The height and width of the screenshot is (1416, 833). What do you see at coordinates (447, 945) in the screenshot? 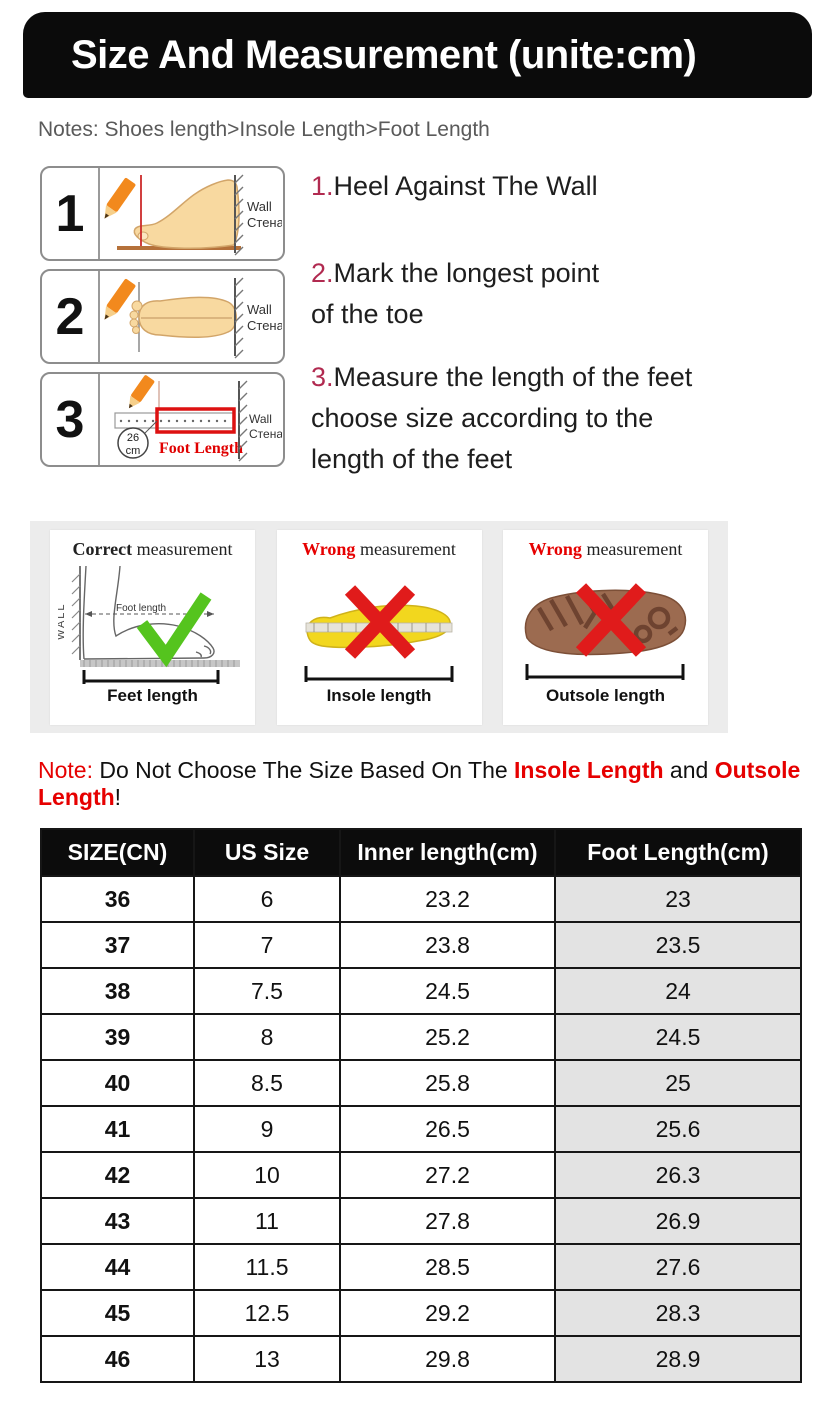
I see `table-cell: 23.8` at bounding box center [447, 945].